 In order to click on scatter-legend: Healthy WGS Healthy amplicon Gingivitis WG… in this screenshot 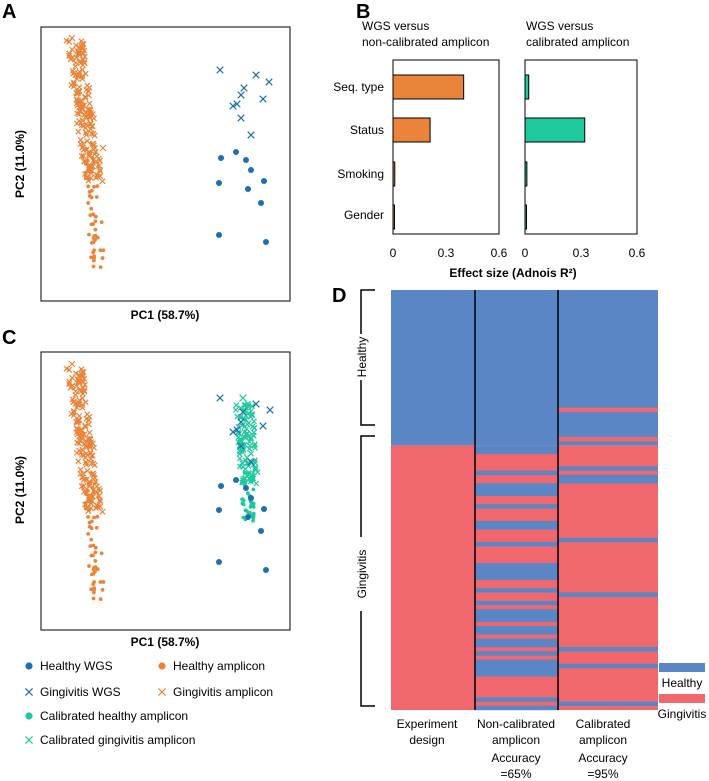, I will do `click(148, 703)`.